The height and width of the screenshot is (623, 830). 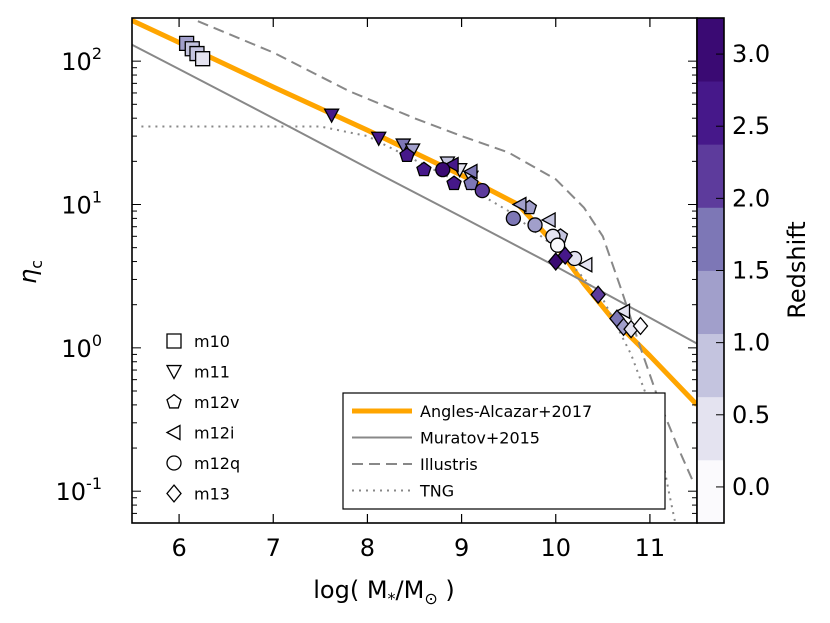 What do you see at coordinates (174, 341) in the screenshot?
I see `legend-marker-m10` at bounding box center [174, 341].